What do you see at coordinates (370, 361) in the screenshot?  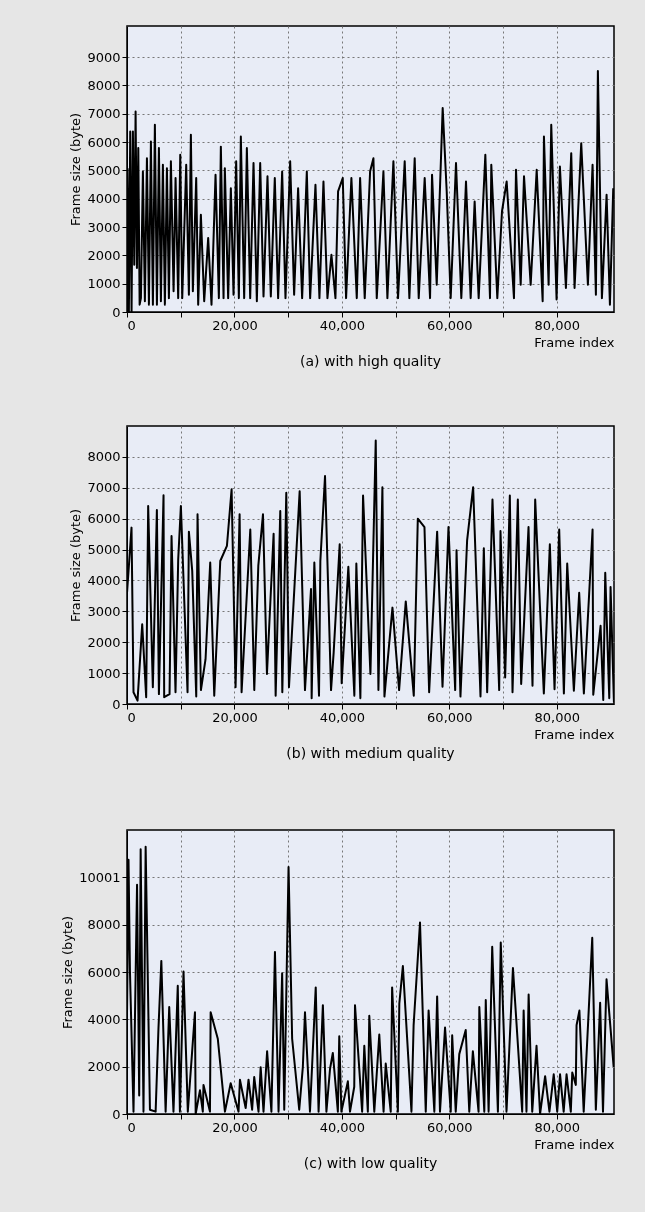 I see `text: (a) with high quality` at bounding box center [370, 361].